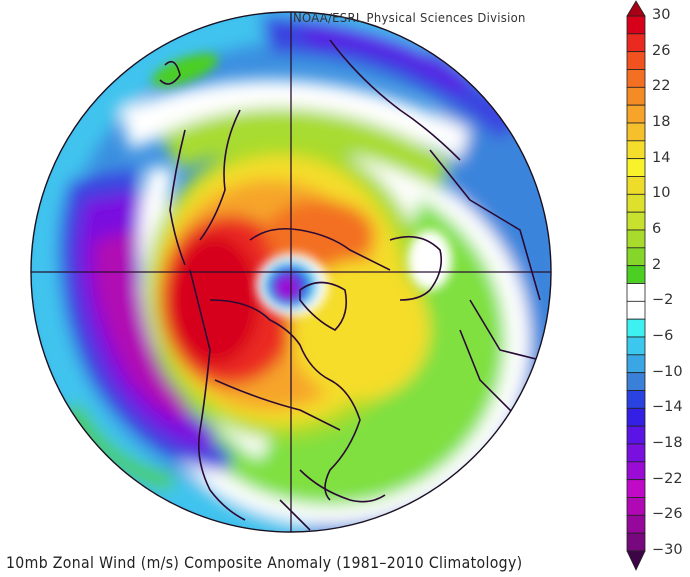 The height and width of the screenshot is (577, 690). Describe the element at coordinates (636, 560) in the screenshot. I see `colorbar-min-arrow` at that location.